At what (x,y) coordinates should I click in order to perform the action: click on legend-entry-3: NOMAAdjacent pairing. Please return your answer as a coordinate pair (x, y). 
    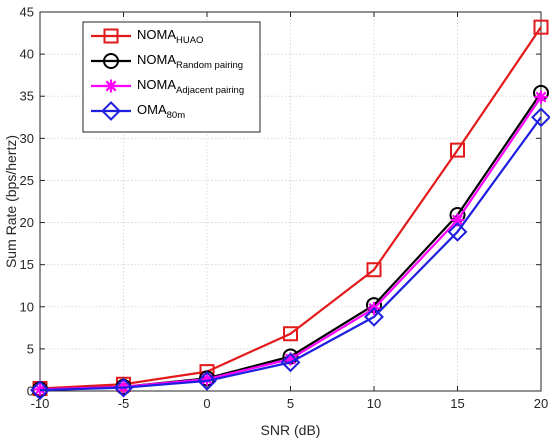
    Looking at the image, I should click on (167, 86).